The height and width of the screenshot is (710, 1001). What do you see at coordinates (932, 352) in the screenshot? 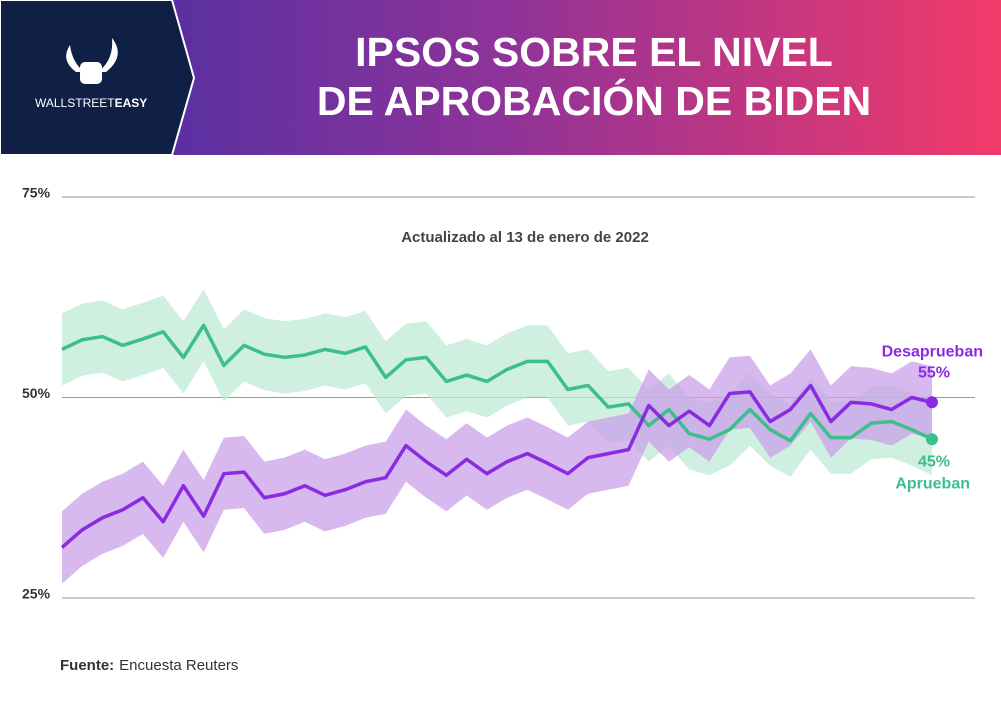
I see `legend-label: Desaprueban` at bounding box center [932, 352].